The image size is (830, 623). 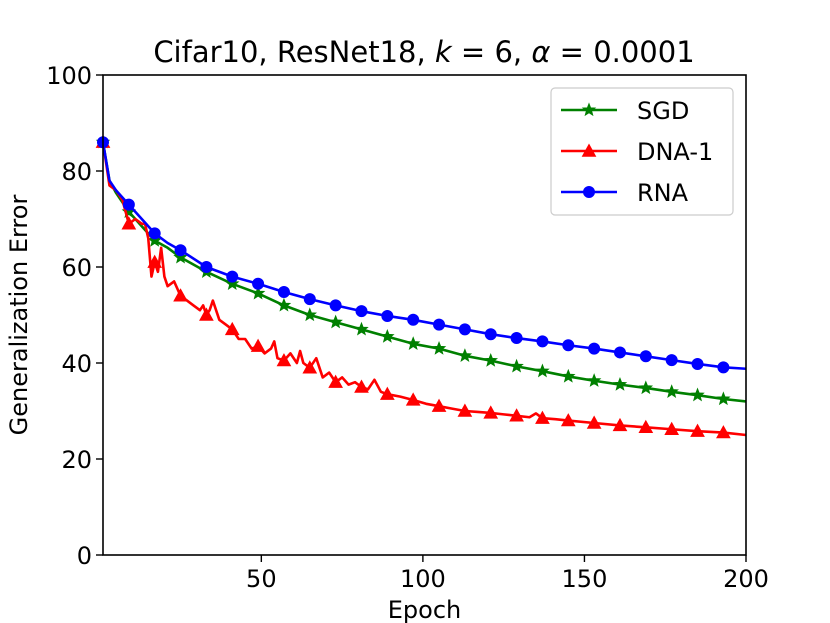 What do you see at coordinates (746, 579) in the screenshot?
I see `x-tick-label: 200` at bounding box center [746, 579].